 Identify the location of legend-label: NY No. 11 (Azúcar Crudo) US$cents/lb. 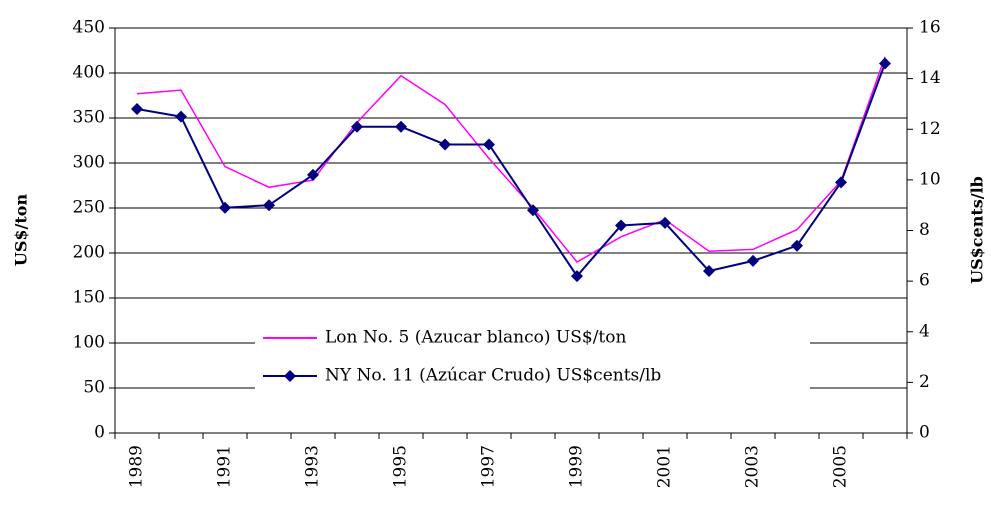
(493, 376).